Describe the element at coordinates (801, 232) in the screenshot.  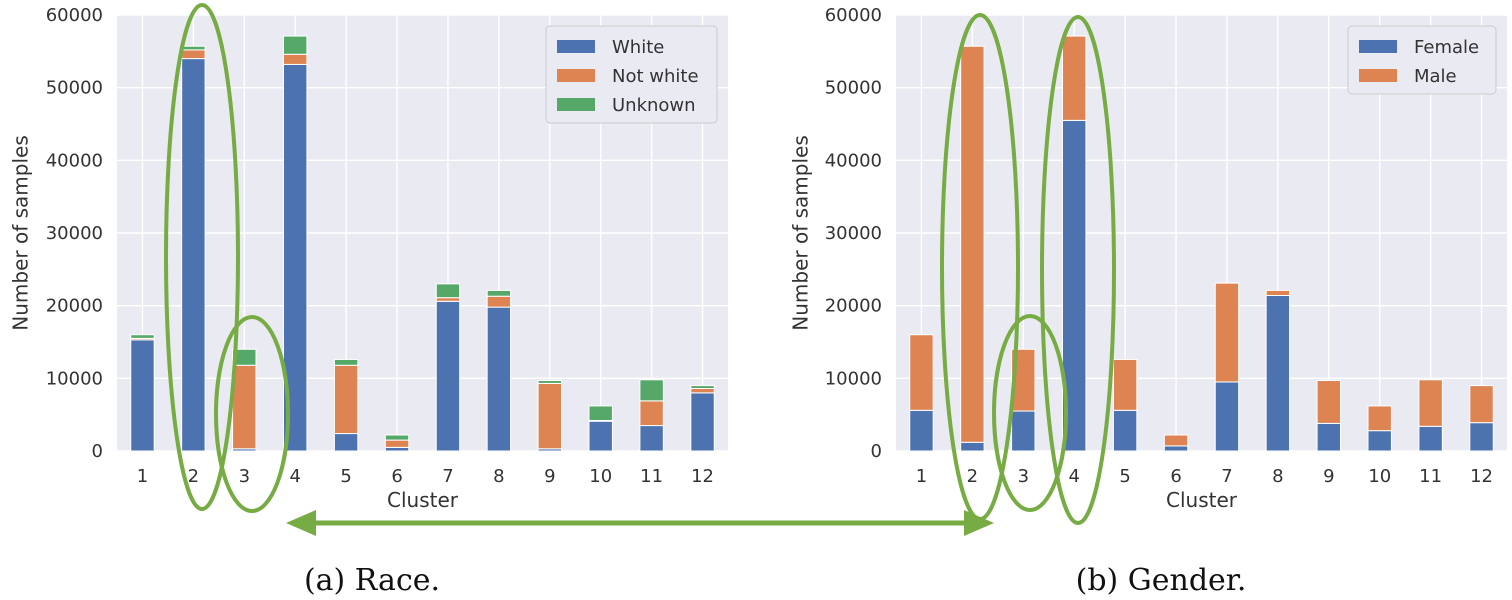
I see `y-axis-label: Number of samples` at that location.